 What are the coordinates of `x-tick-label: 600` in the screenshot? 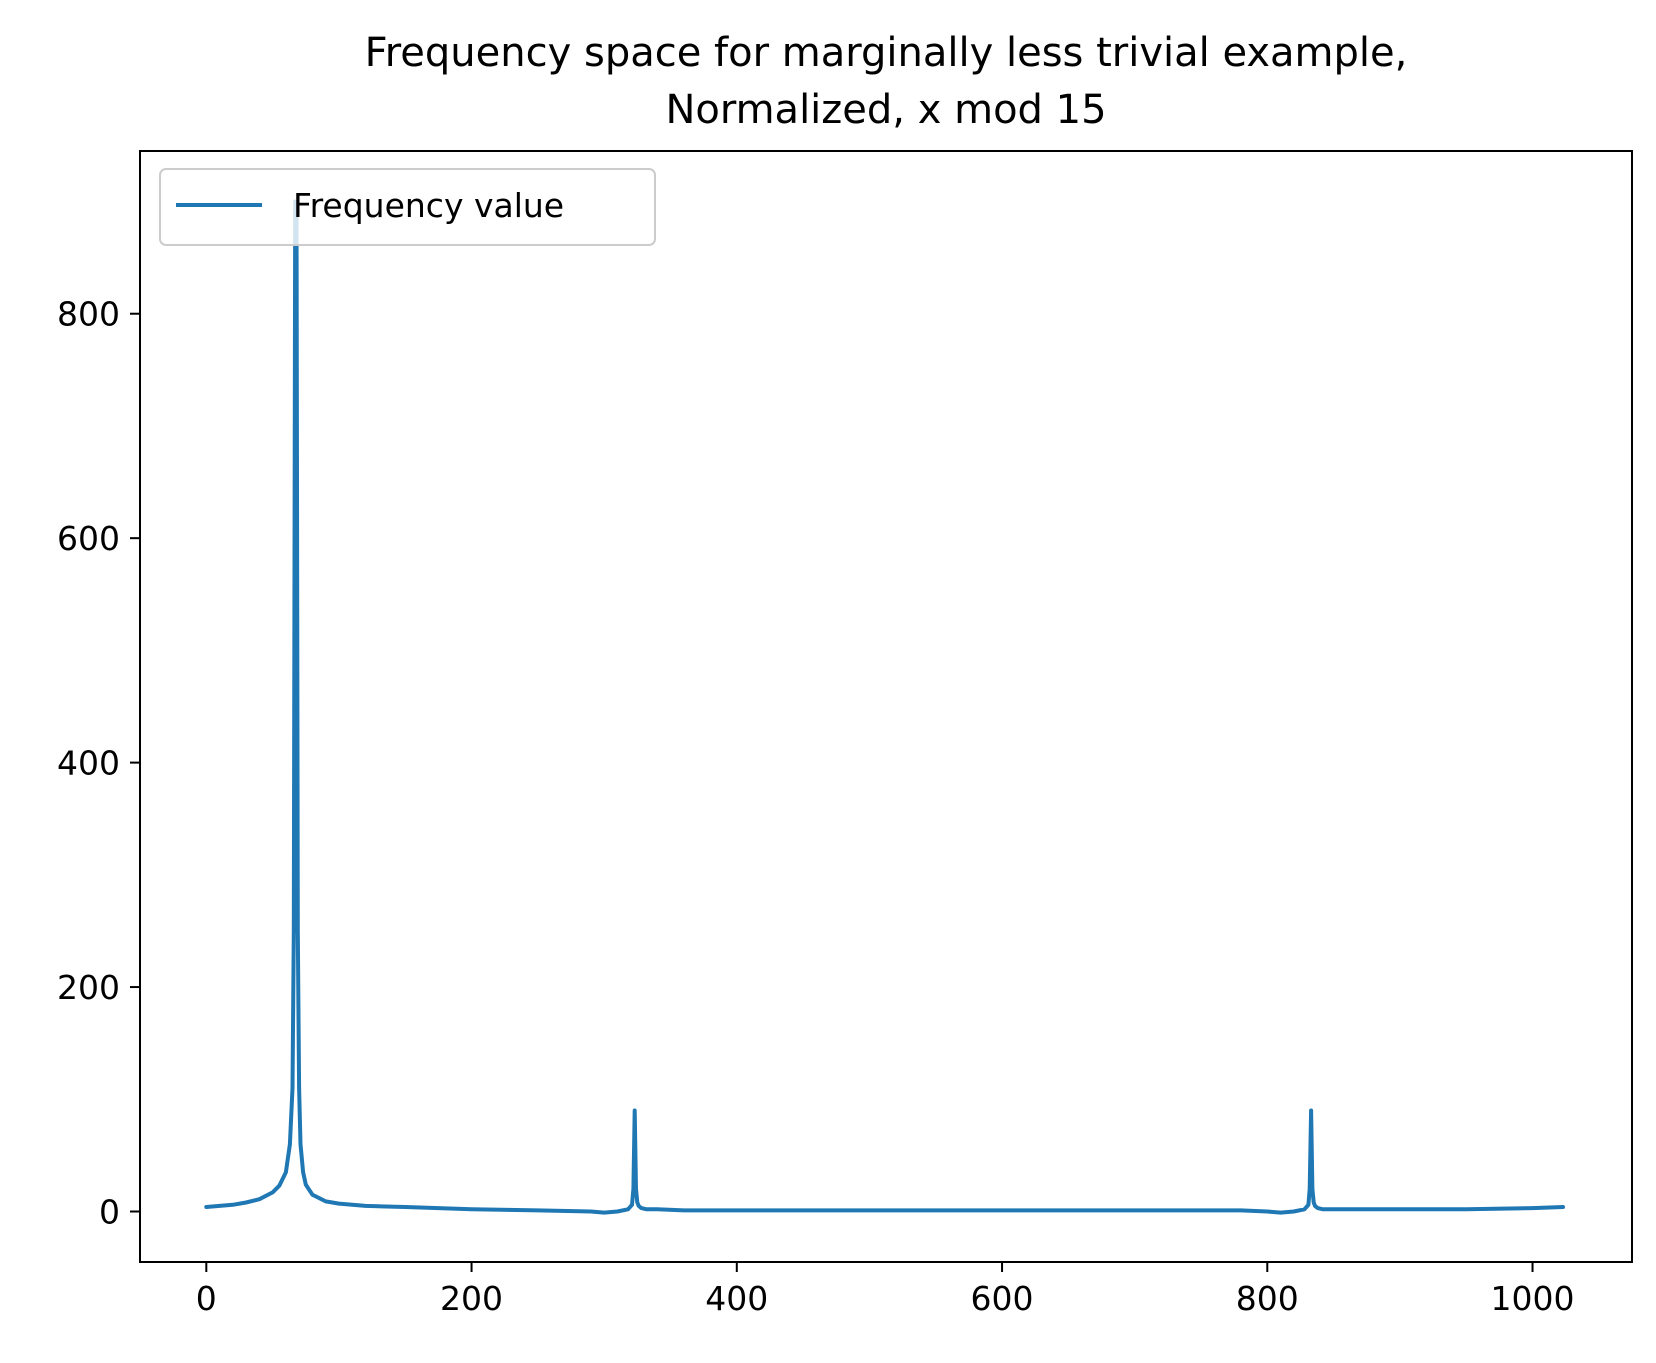 It's located at (1002, 1298).